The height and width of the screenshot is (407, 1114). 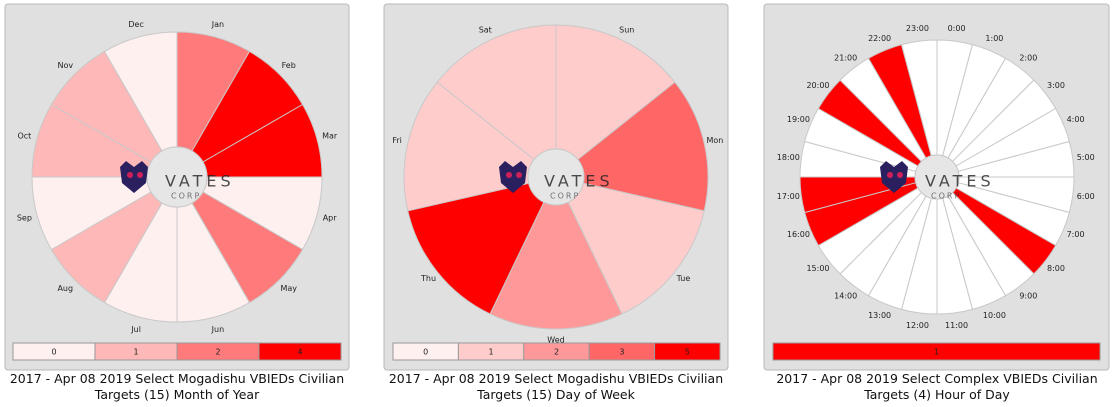 I want to click on category-label: Wed, so click(x=555, y=340).